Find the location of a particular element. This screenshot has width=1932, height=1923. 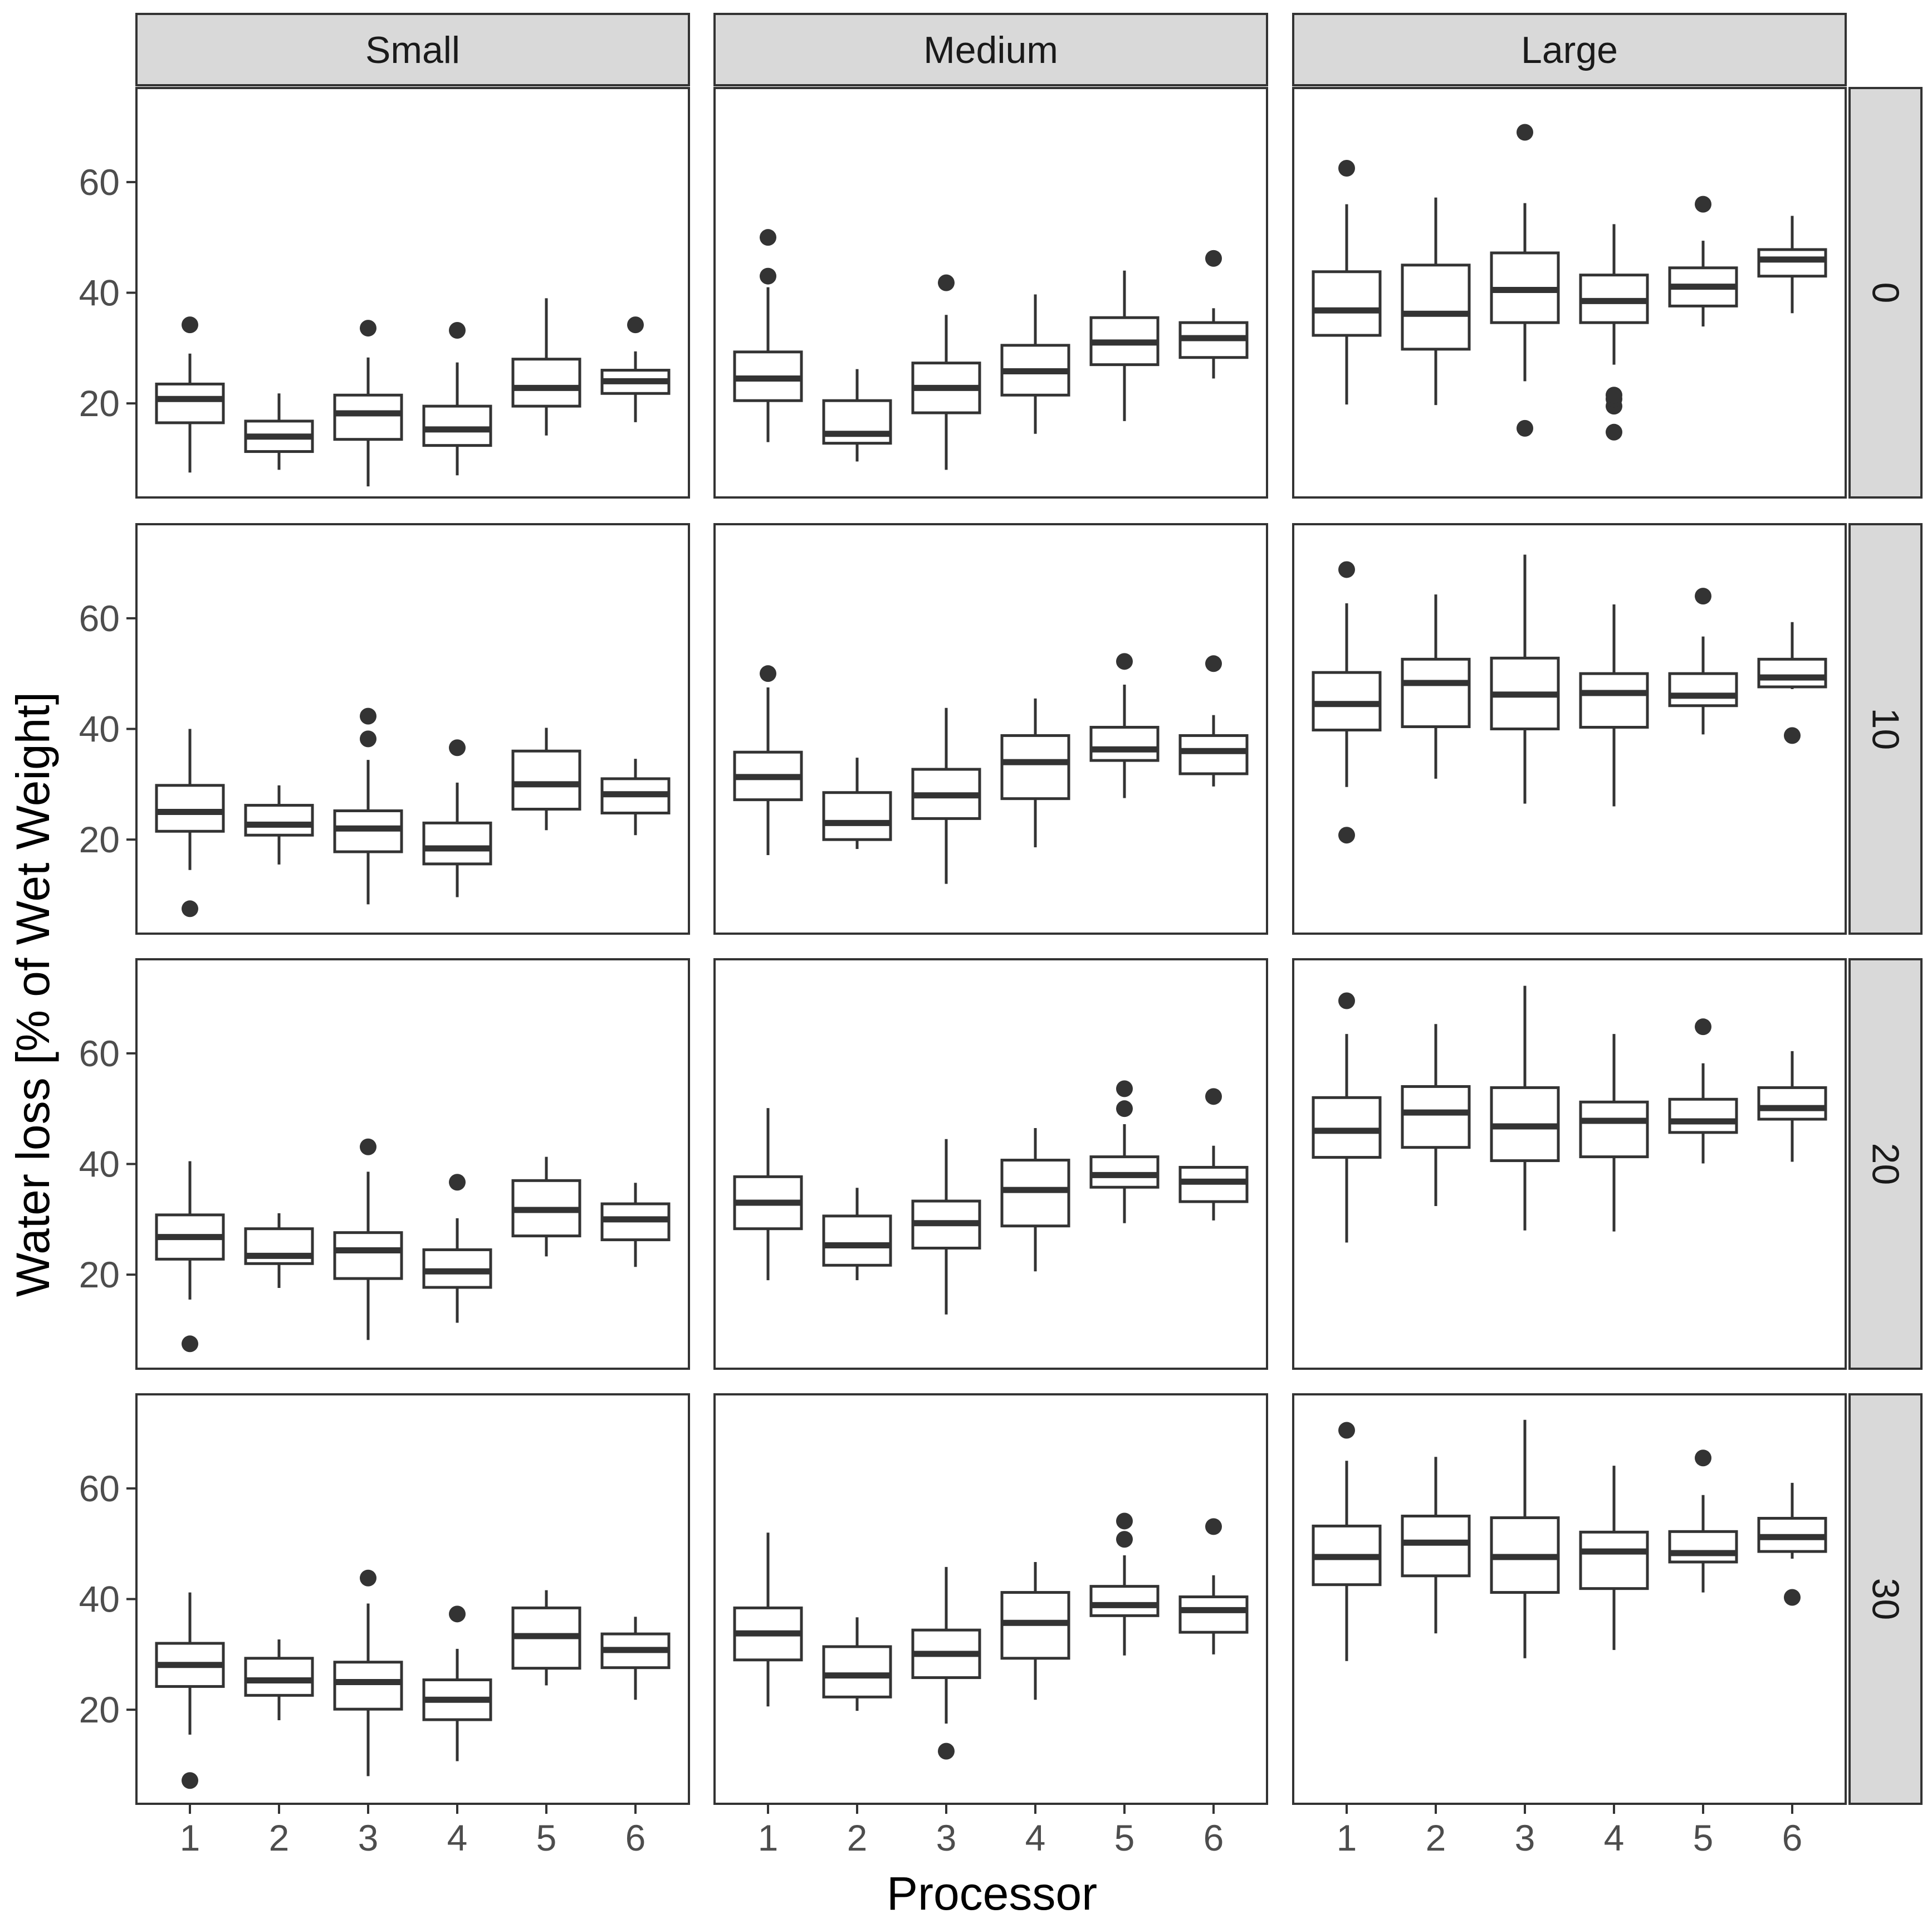

row-strip-0: 0 is located at coordinates (1885, 293).